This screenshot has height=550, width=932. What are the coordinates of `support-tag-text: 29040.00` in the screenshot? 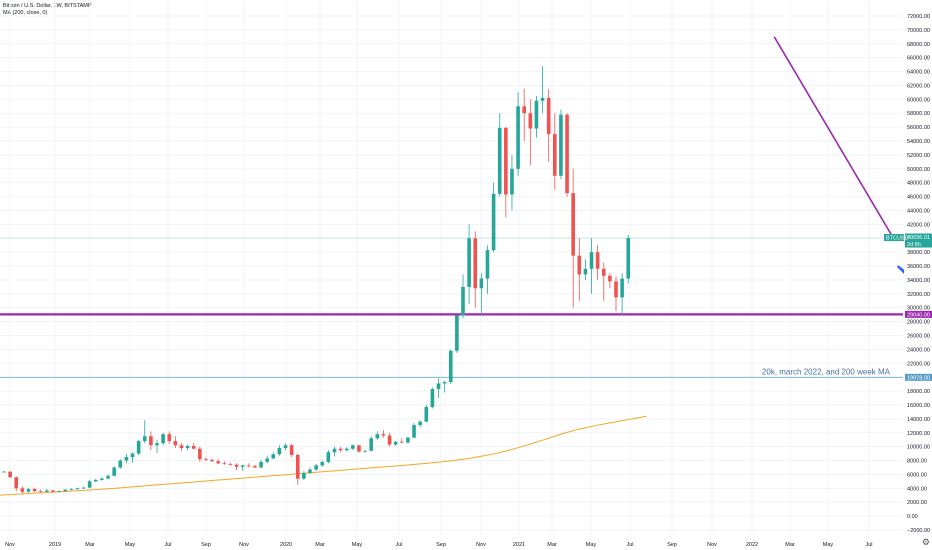 It's located at (918, 315).